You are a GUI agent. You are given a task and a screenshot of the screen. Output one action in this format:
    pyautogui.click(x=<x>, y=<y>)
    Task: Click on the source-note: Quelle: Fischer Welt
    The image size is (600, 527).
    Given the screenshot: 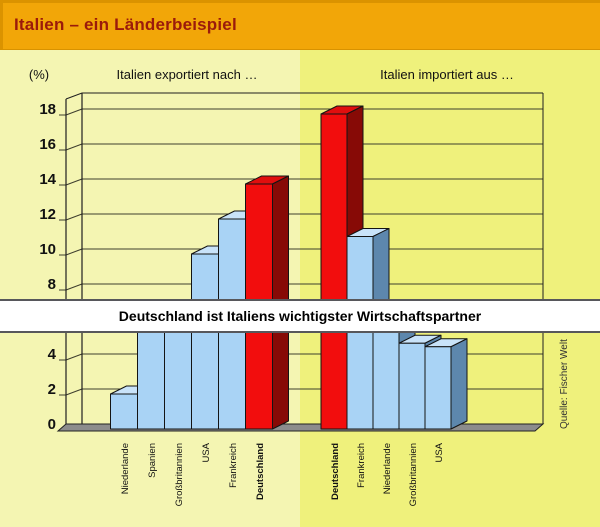 What is the action you would take?
    pyautogui.click(x=564, y=384)
    